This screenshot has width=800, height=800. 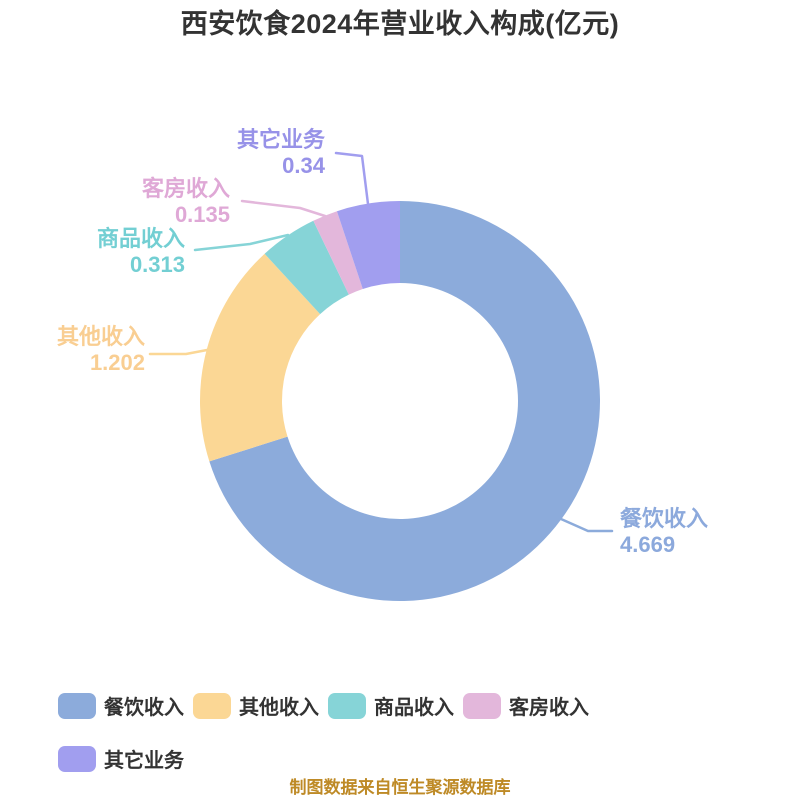 What do you see at coordinates (303, 165) in the screenshot?
I see `callout-value: 0.34` at bounding box center [303, 165].